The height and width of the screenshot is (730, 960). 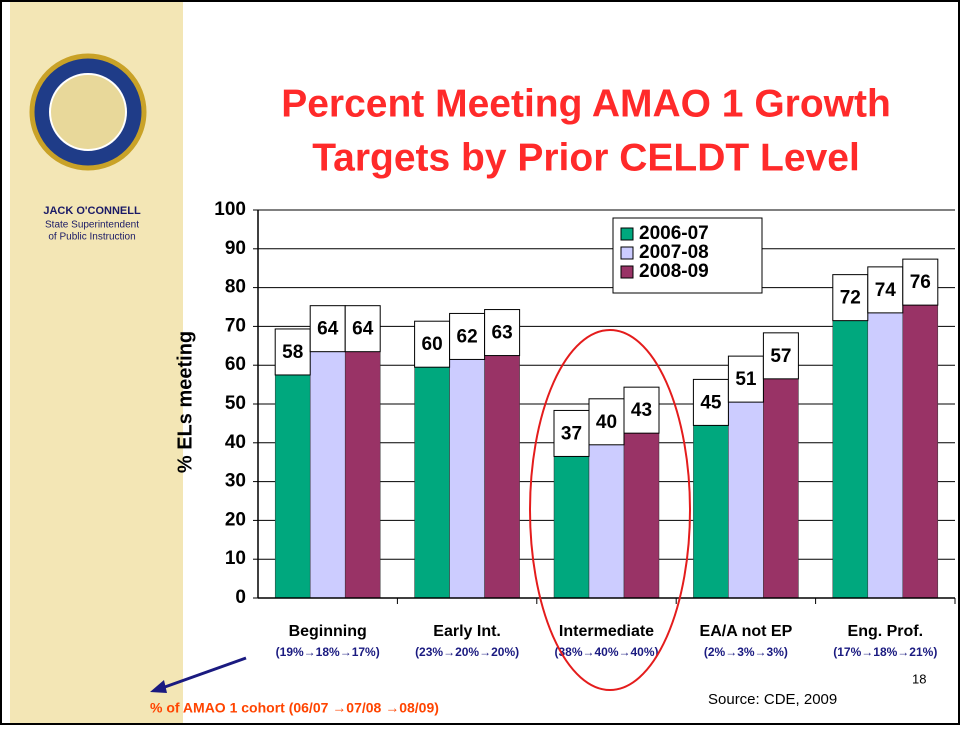 I want to click on legend-label: 2008-09, so click(x=674, y=271).